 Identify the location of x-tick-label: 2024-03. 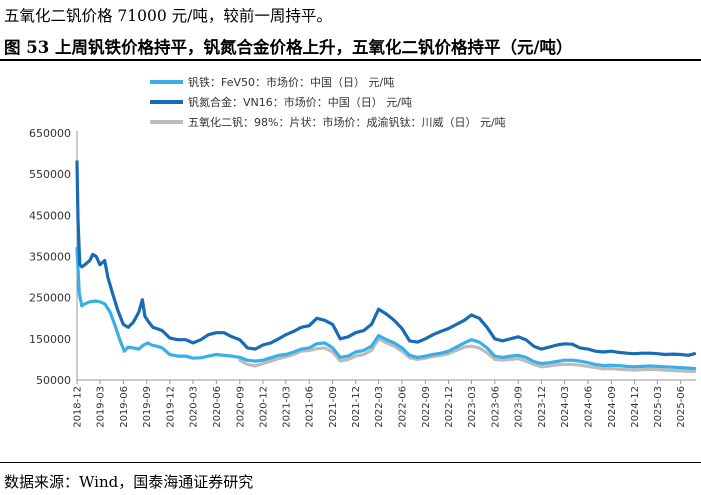
(565, 407).